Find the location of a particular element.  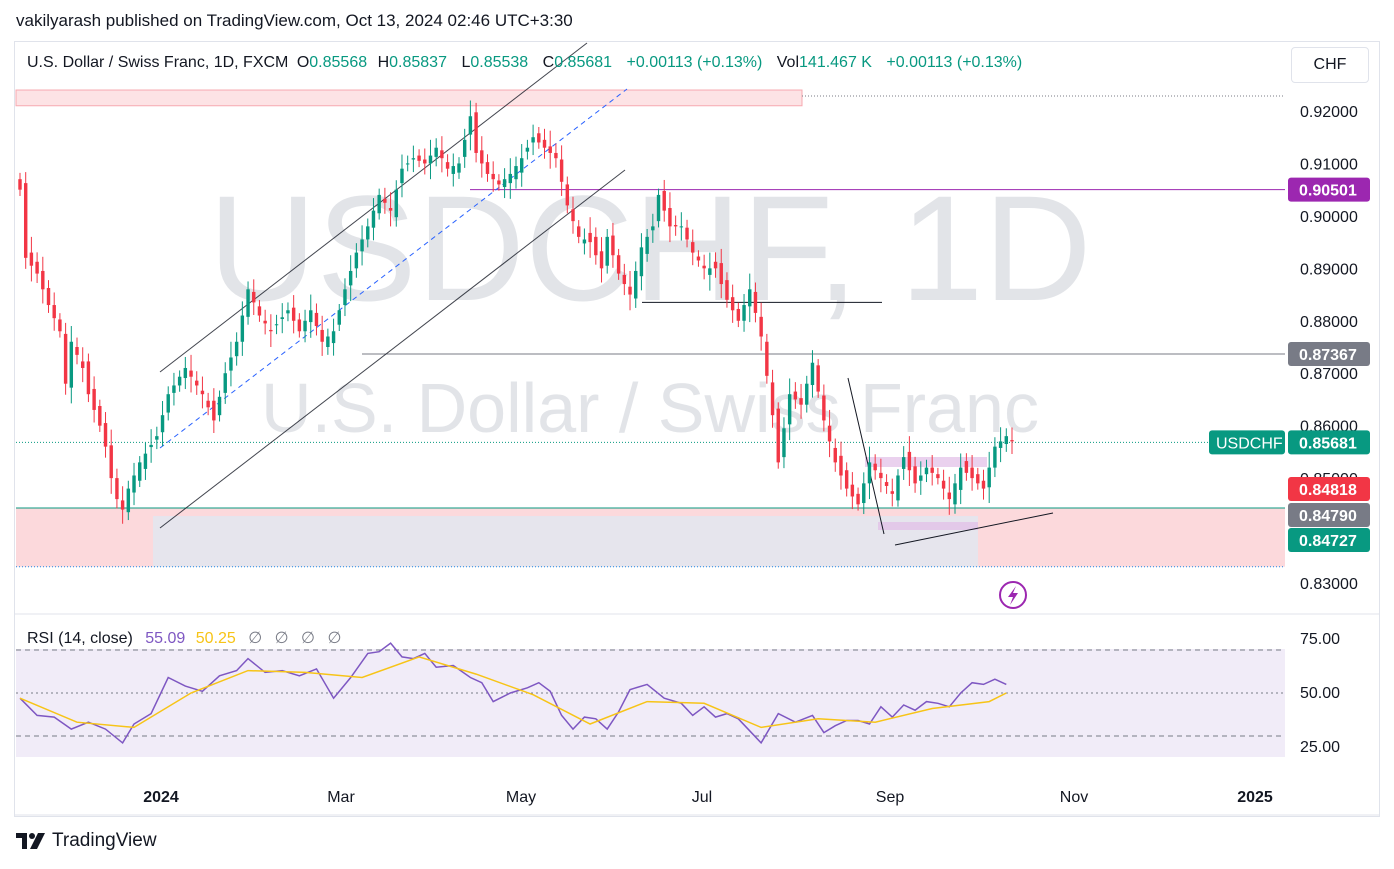

rsi-ma-value: 50.25 is located at coordinates (215, 638).